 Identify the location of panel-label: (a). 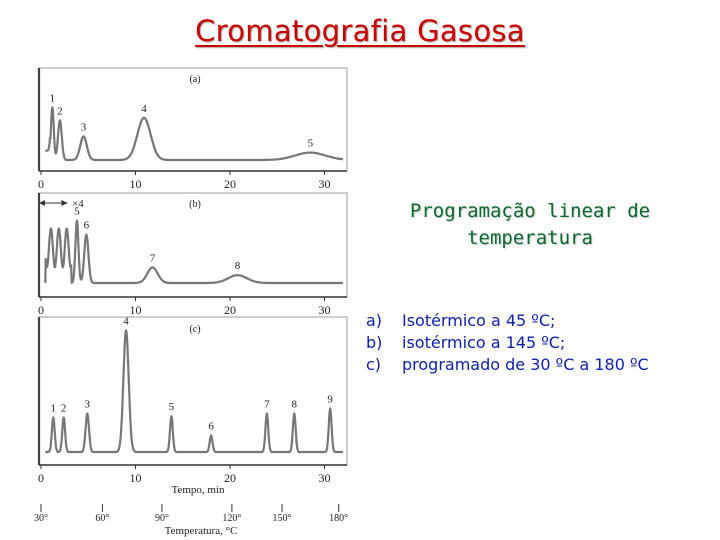
(194, 79).